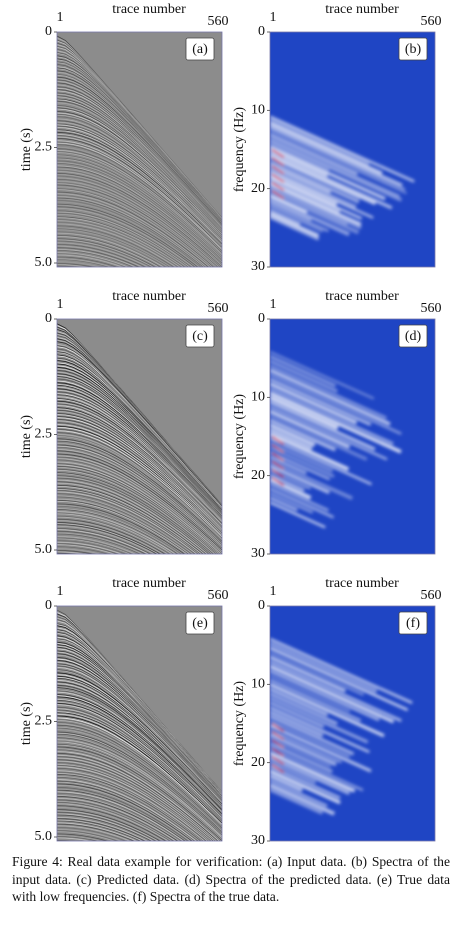 This screenshot has width=462, height=938. What do you see at coordinates (258, 840) in the screenshot?
I see `y-tick-label: 30` at bounding box center [258, 840].